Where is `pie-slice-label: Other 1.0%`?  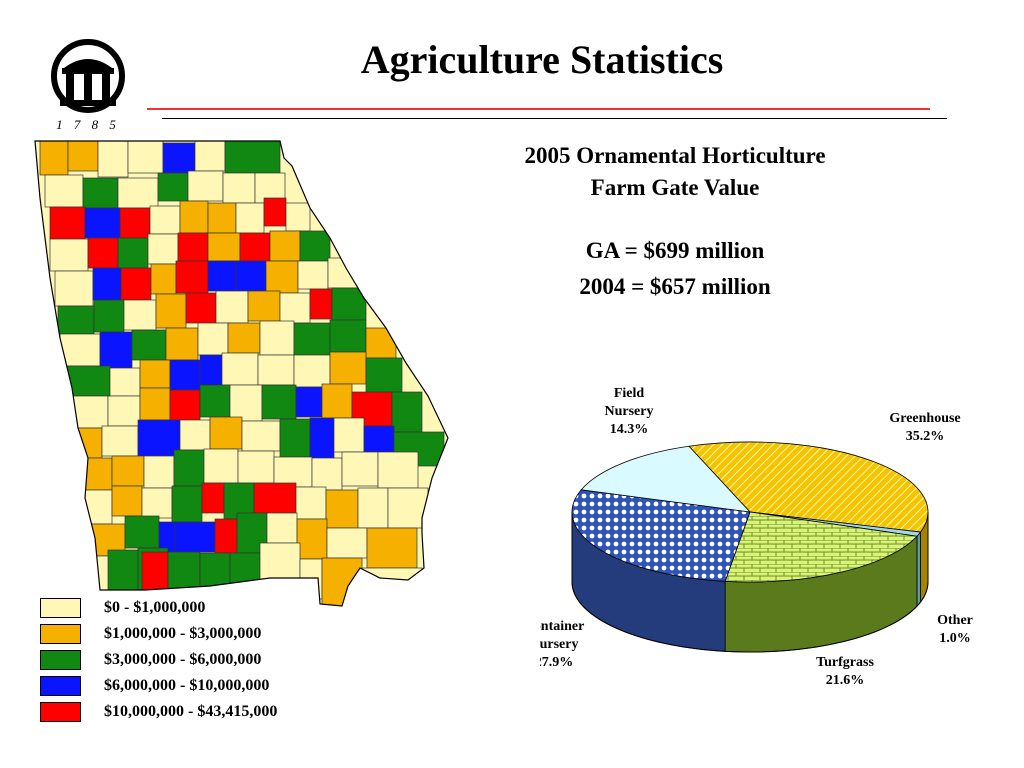
pie-slice-label: Other 1.0% is located at coordinates (955, 629).